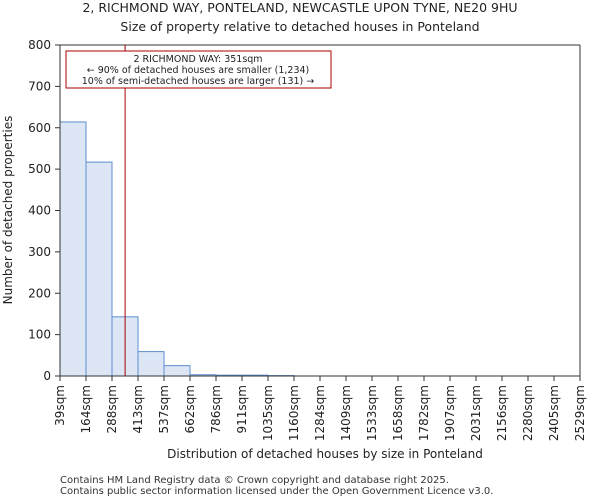 The width and height of the screenshot is (600, 500). I want to click on y-tick-label: 200, so click(39, 293).